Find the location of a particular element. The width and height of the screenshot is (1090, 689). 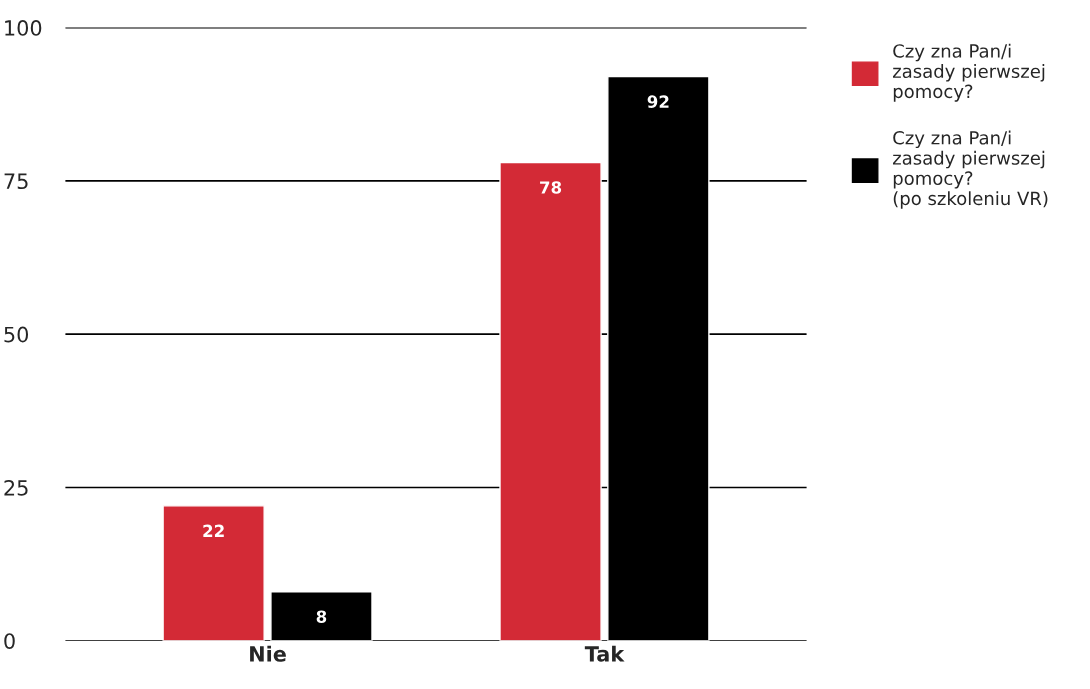

y-tick-label: 25 is located at coordinates (16, 487).